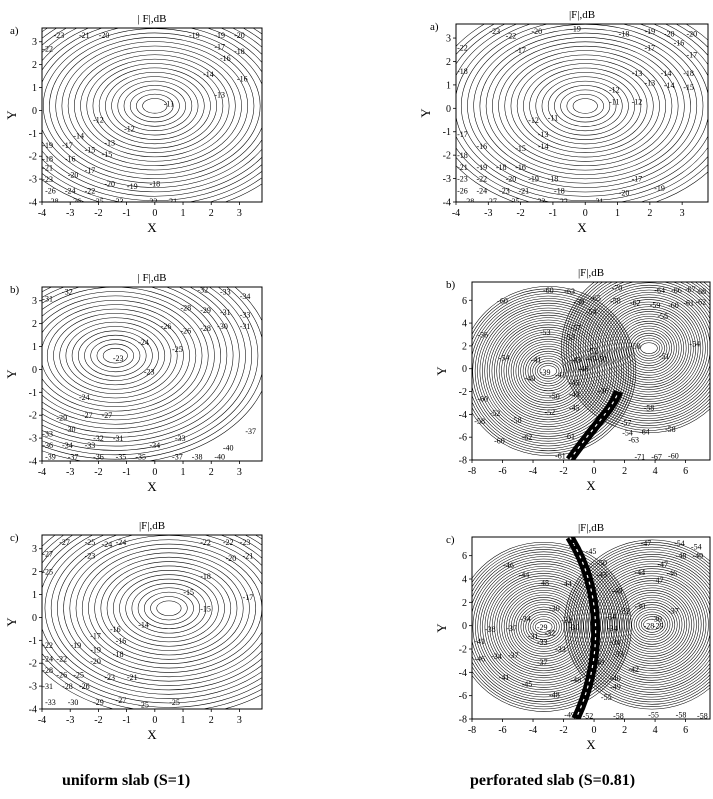  Describe the element at coordinates (694, 344) in the screenshot. I see `contour-label: -54` at that location.